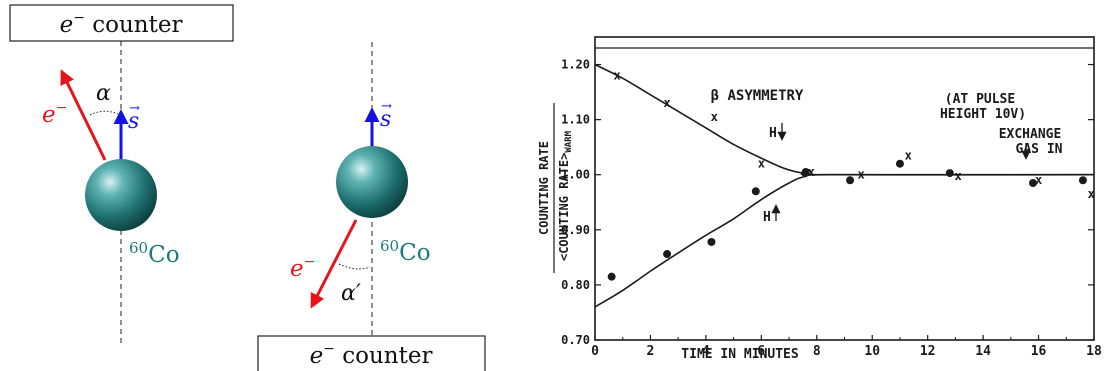  What do you see at coordinates (575, 340) in the screenshot?
I see `y-tick-label: 0.70` at bounding box center [575, 340].